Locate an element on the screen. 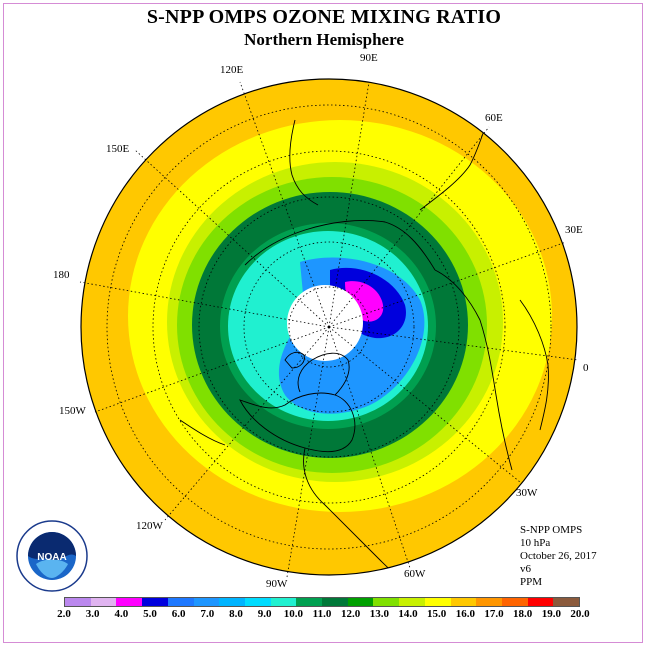  lon-label-150w: 150W is located at coordinates (73, 411).